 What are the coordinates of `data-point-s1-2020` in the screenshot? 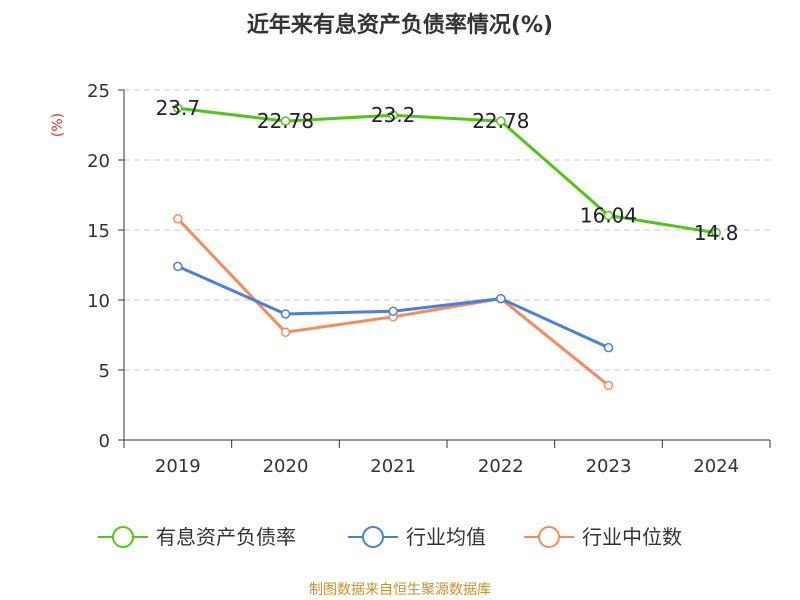 It's located at (285, 314).